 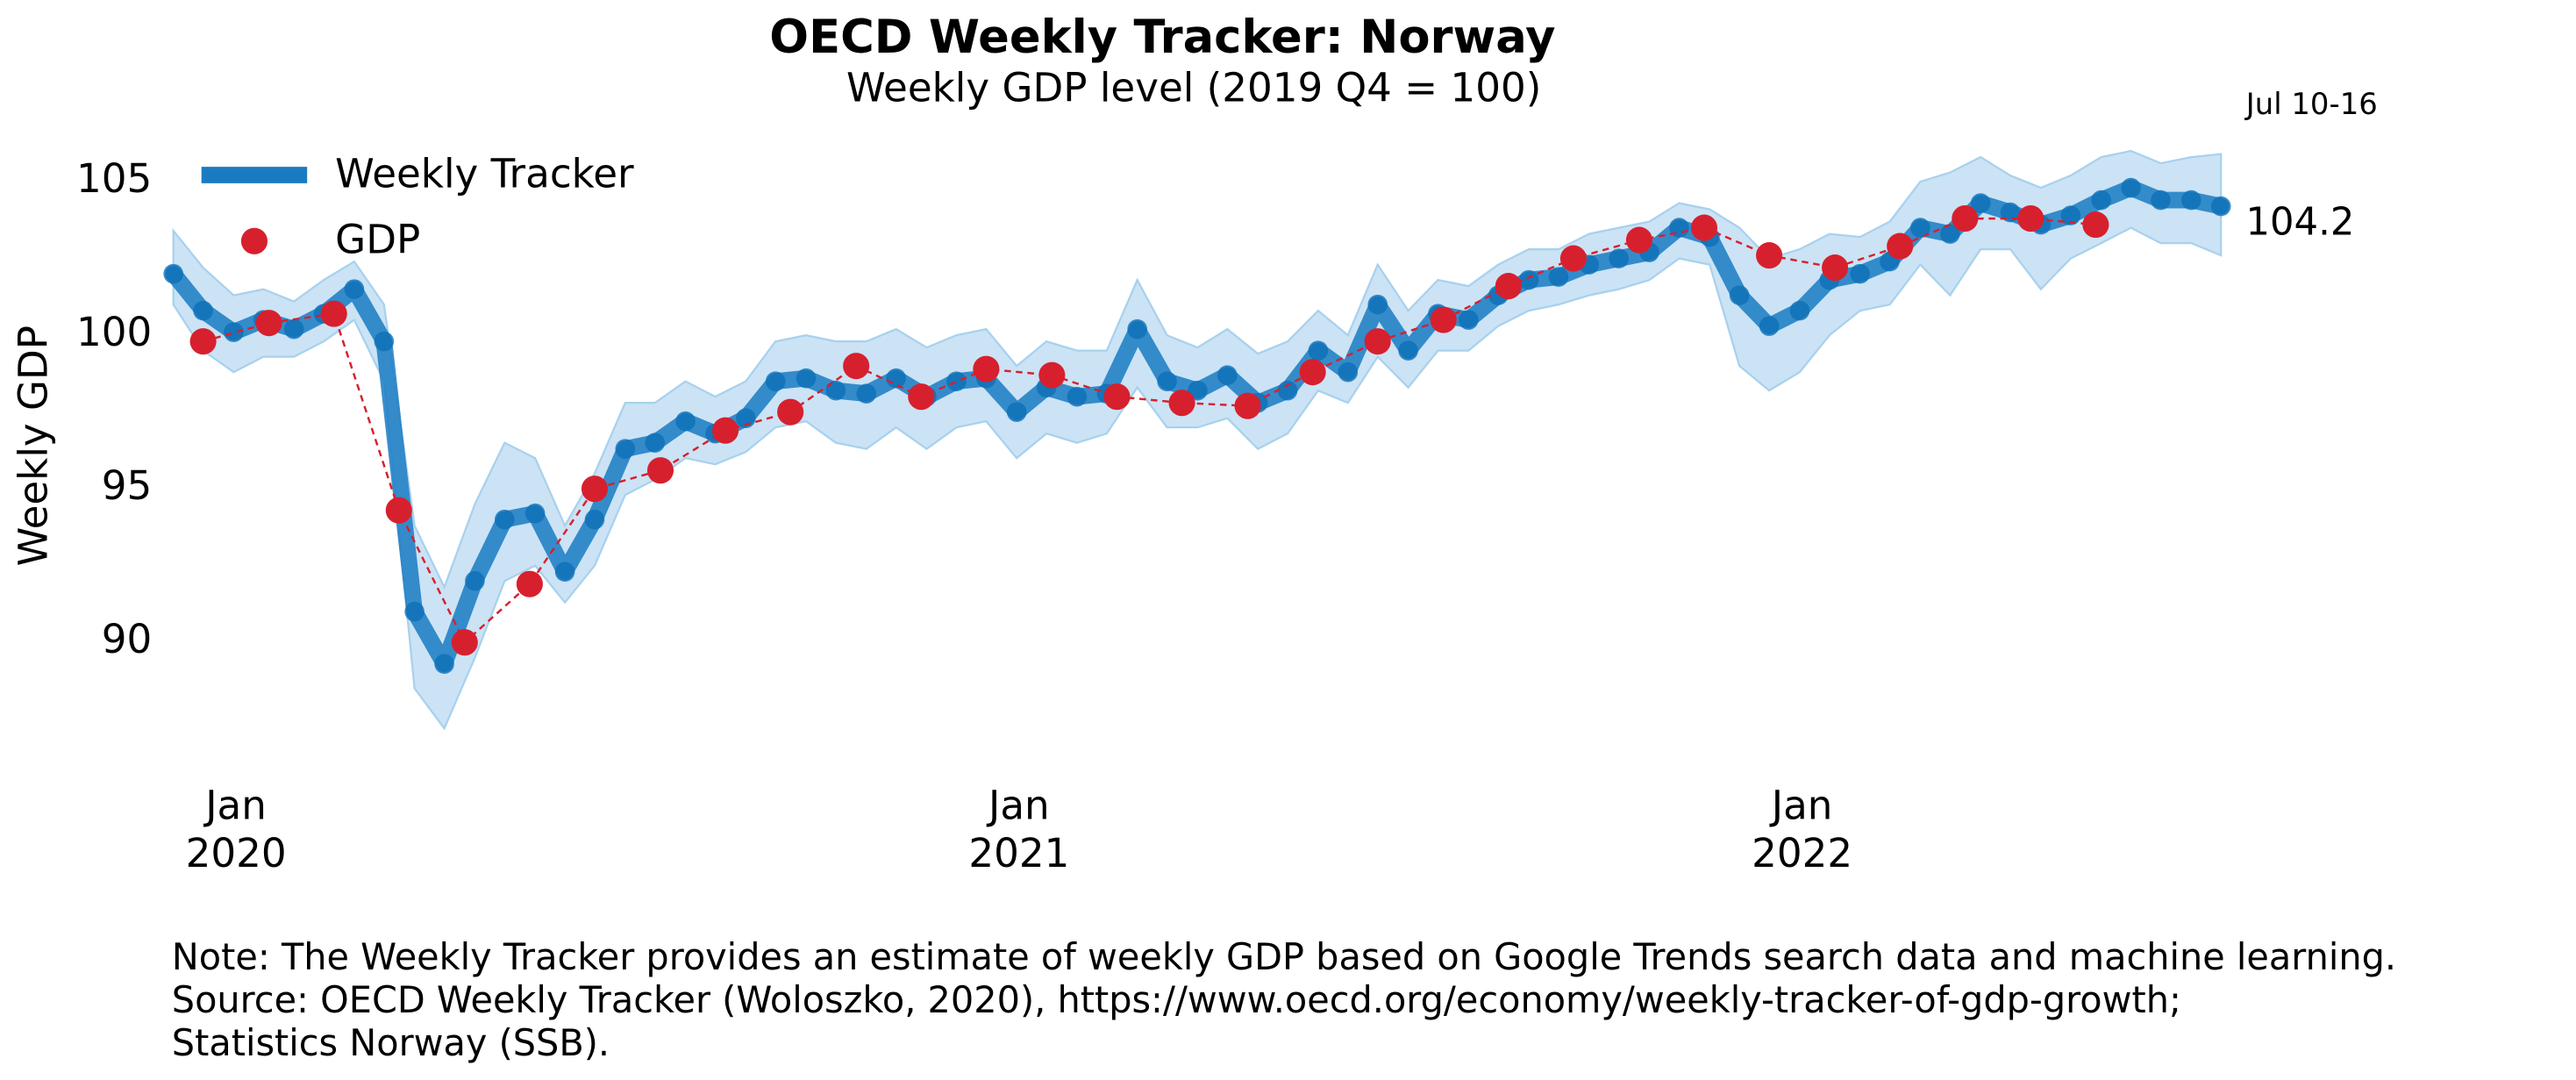 What do you see at coordinates (2311, 104) in the screenshot?
I see `period-label: Jul 10-16` at bounding box center [2311, 104].